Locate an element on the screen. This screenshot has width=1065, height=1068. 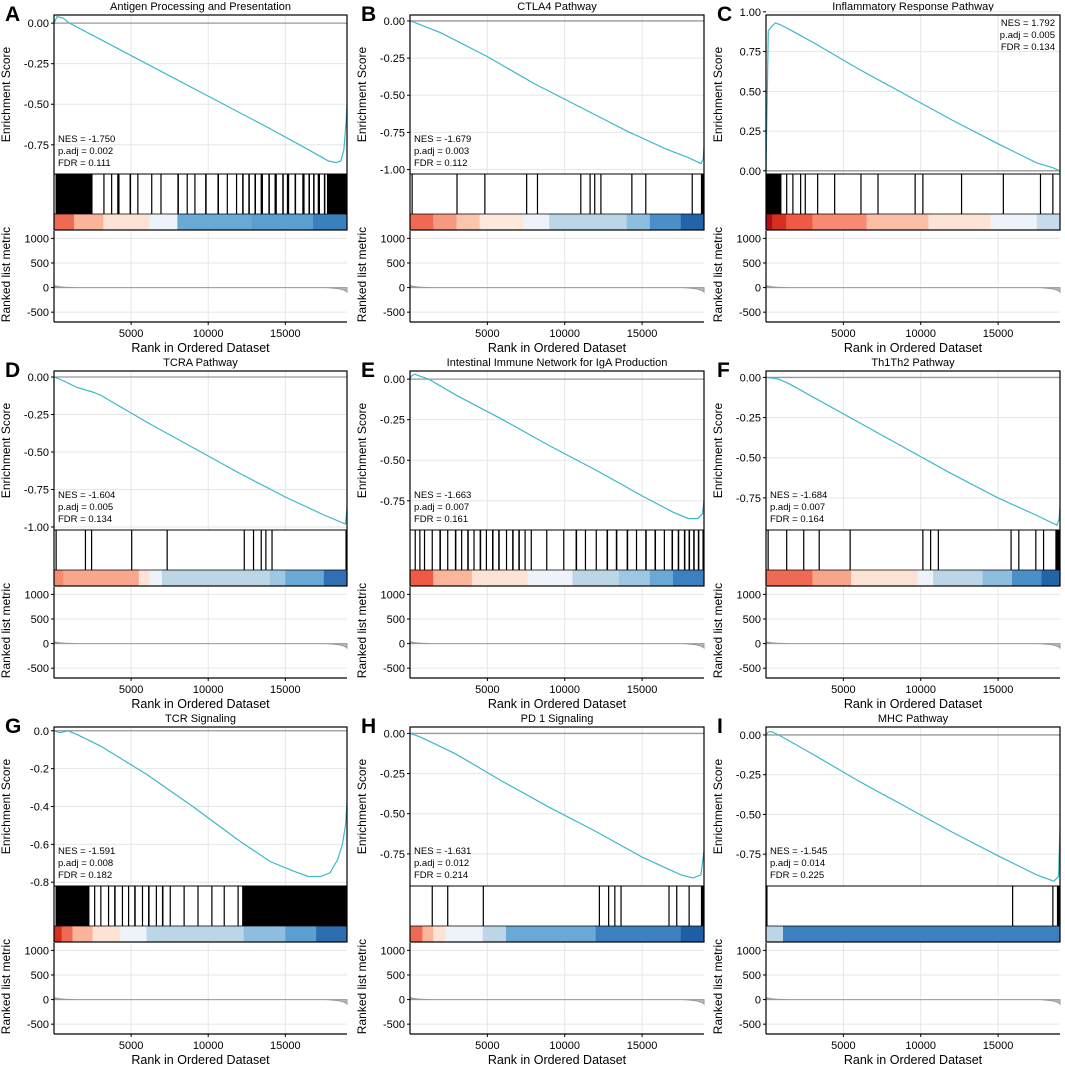
panel-title: Inflammatory Response Pathway is located at coordinates (913, 7).